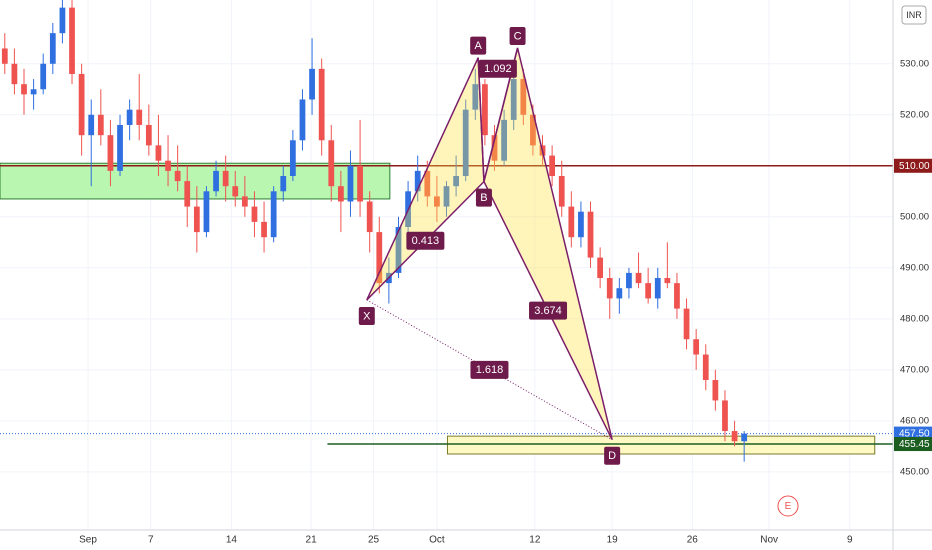 This screenshot has height=550, width=932. Describe the element at coordinates (914, 216) in the screenshot. I see `y-tick-label: 500.00` at that location.